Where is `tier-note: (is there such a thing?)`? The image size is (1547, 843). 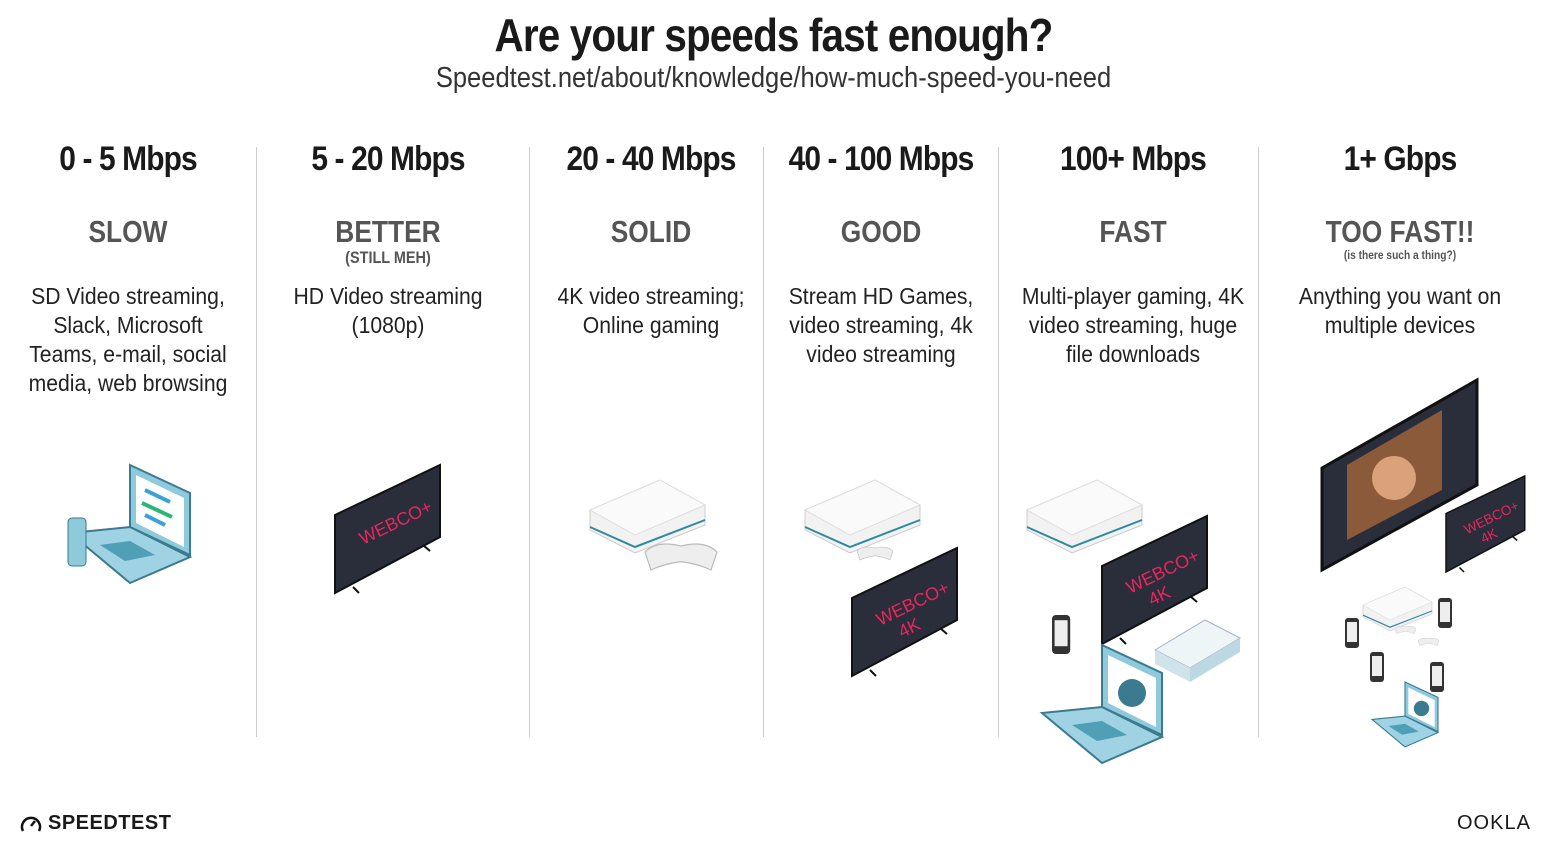 tier-note: (is there such a thing?) is located at coordinates (1400, 255).